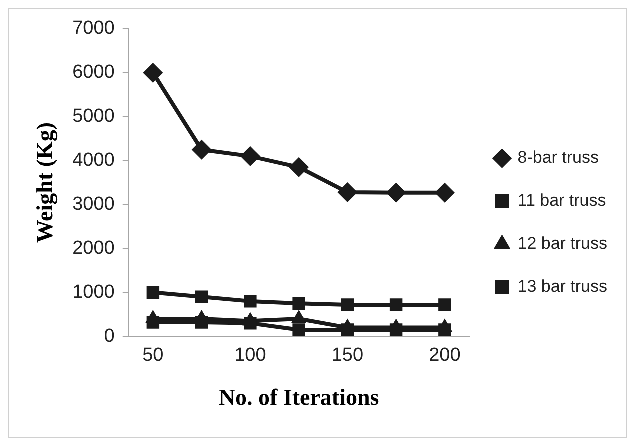  I want to click on y-tick-label: 2000, so click(93, 248).